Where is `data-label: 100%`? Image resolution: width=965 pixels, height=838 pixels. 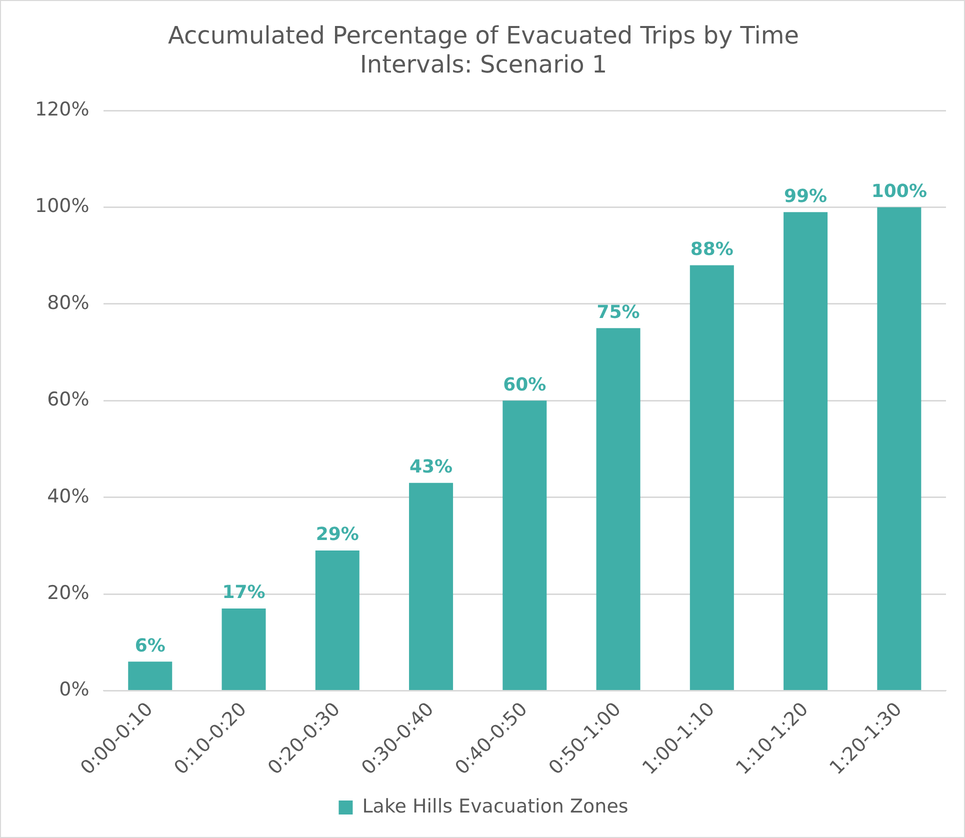 data-label: 100% is located at coordinates (899, 191).